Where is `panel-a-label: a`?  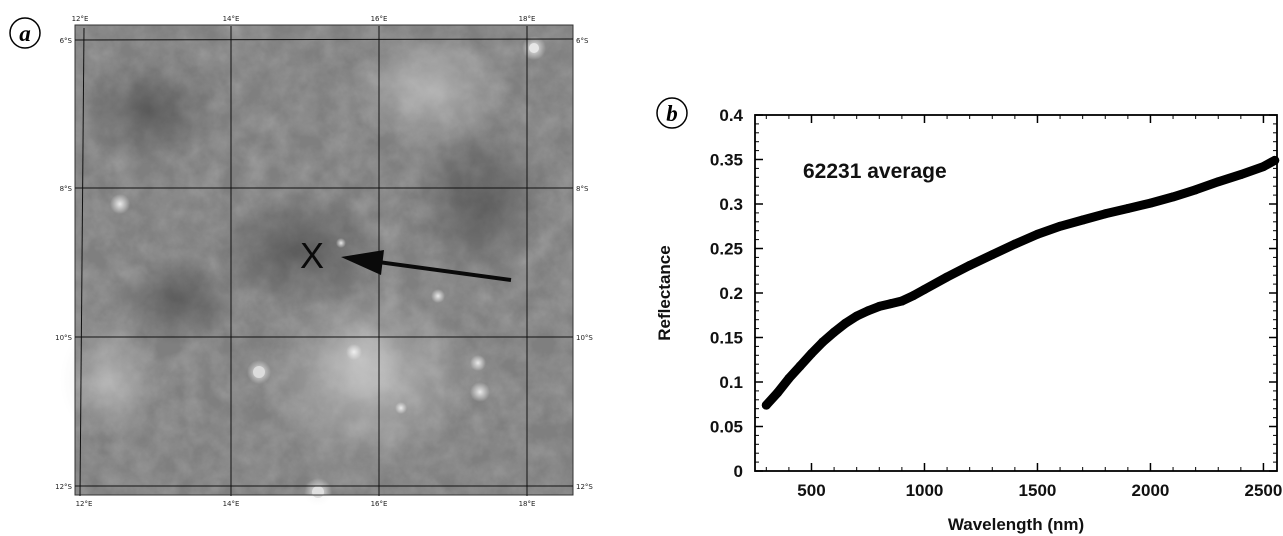 panel-a-label: a is located at coordinates (25, 33).